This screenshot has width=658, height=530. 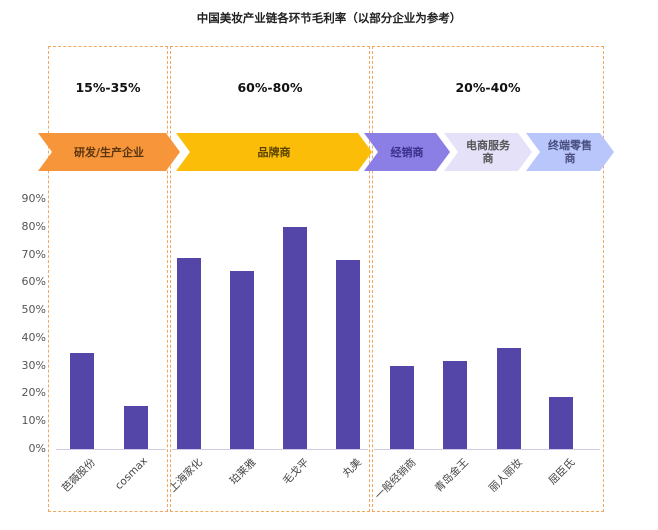 I want to click on stage-chevron: 品牌商, so click(x=274, y=152).